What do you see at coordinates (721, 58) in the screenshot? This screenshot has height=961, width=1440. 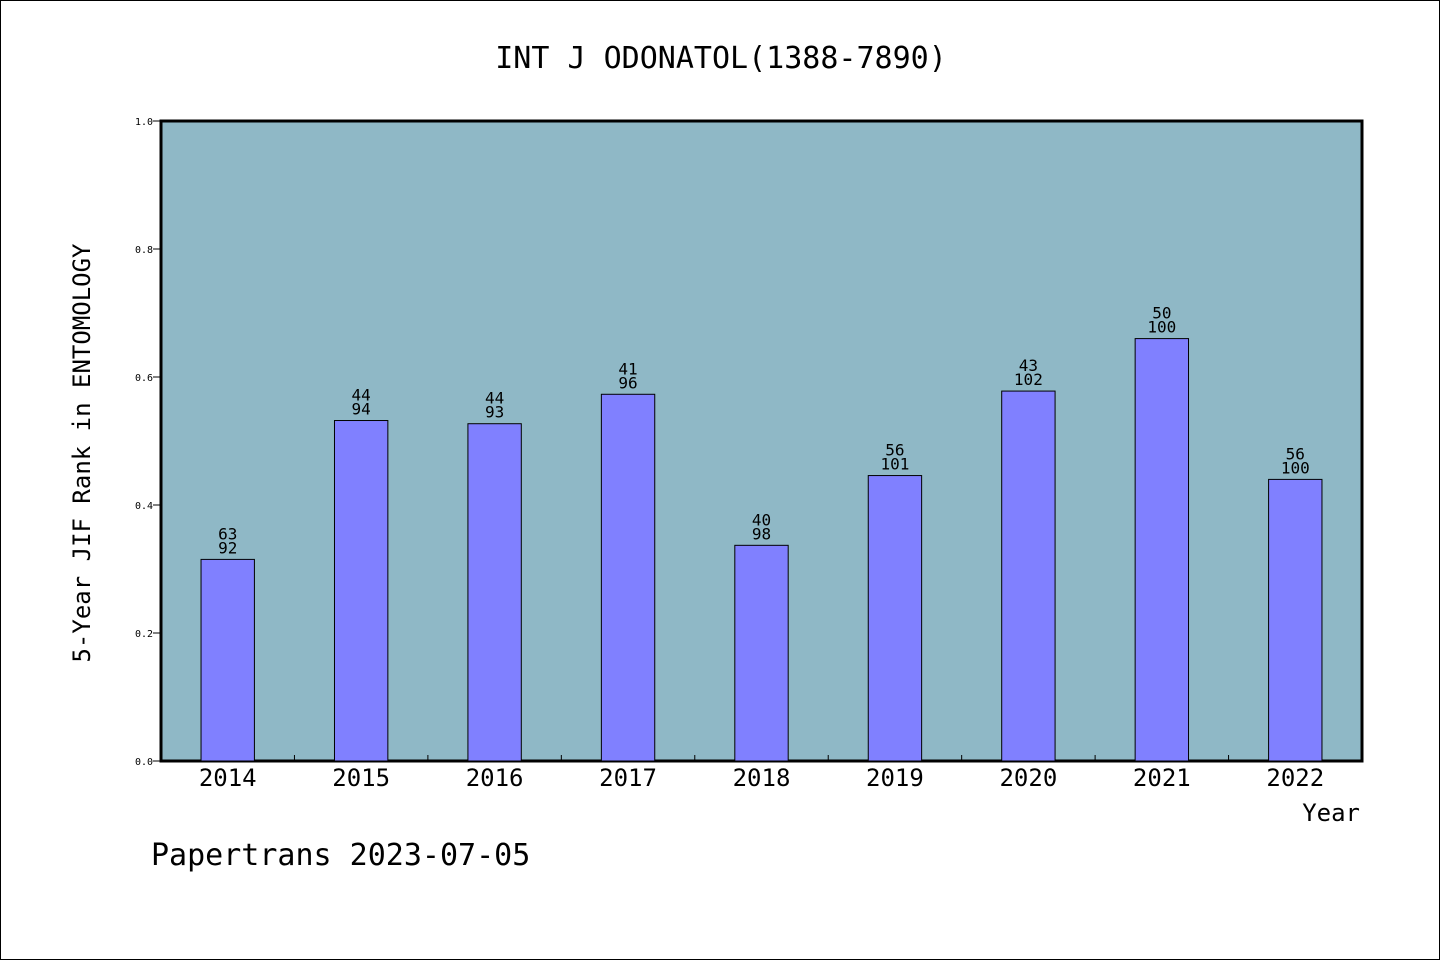 I see `chart-title: INT J ODONATOL(1388-7890)` at bounding box center [721, 58].